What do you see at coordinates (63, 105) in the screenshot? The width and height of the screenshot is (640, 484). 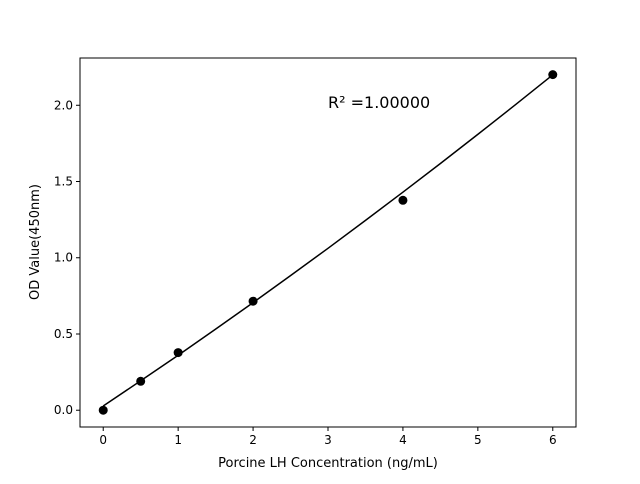 I see `y-tick-label: 2.0` at bounding box center [63, 105].